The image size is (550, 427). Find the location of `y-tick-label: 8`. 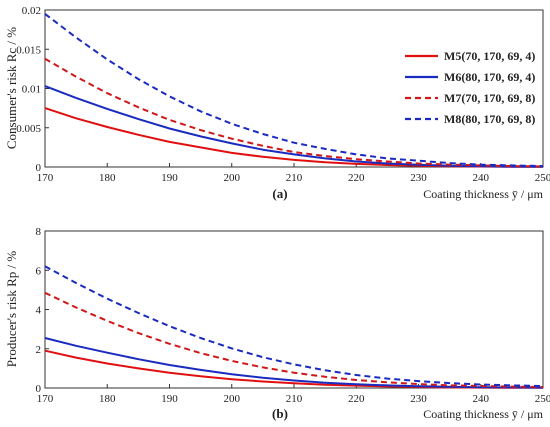

y-tick-label: 8 is located at coordinates (39, 232).